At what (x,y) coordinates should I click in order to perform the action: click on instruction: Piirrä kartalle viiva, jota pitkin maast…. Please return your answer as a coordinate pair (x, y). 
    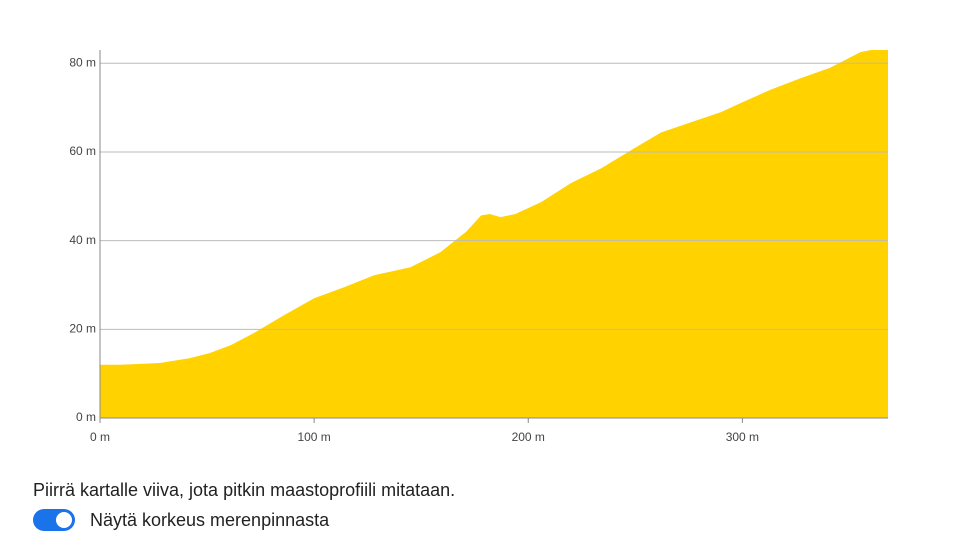
    Looking at the image, I should click on (244, 490).